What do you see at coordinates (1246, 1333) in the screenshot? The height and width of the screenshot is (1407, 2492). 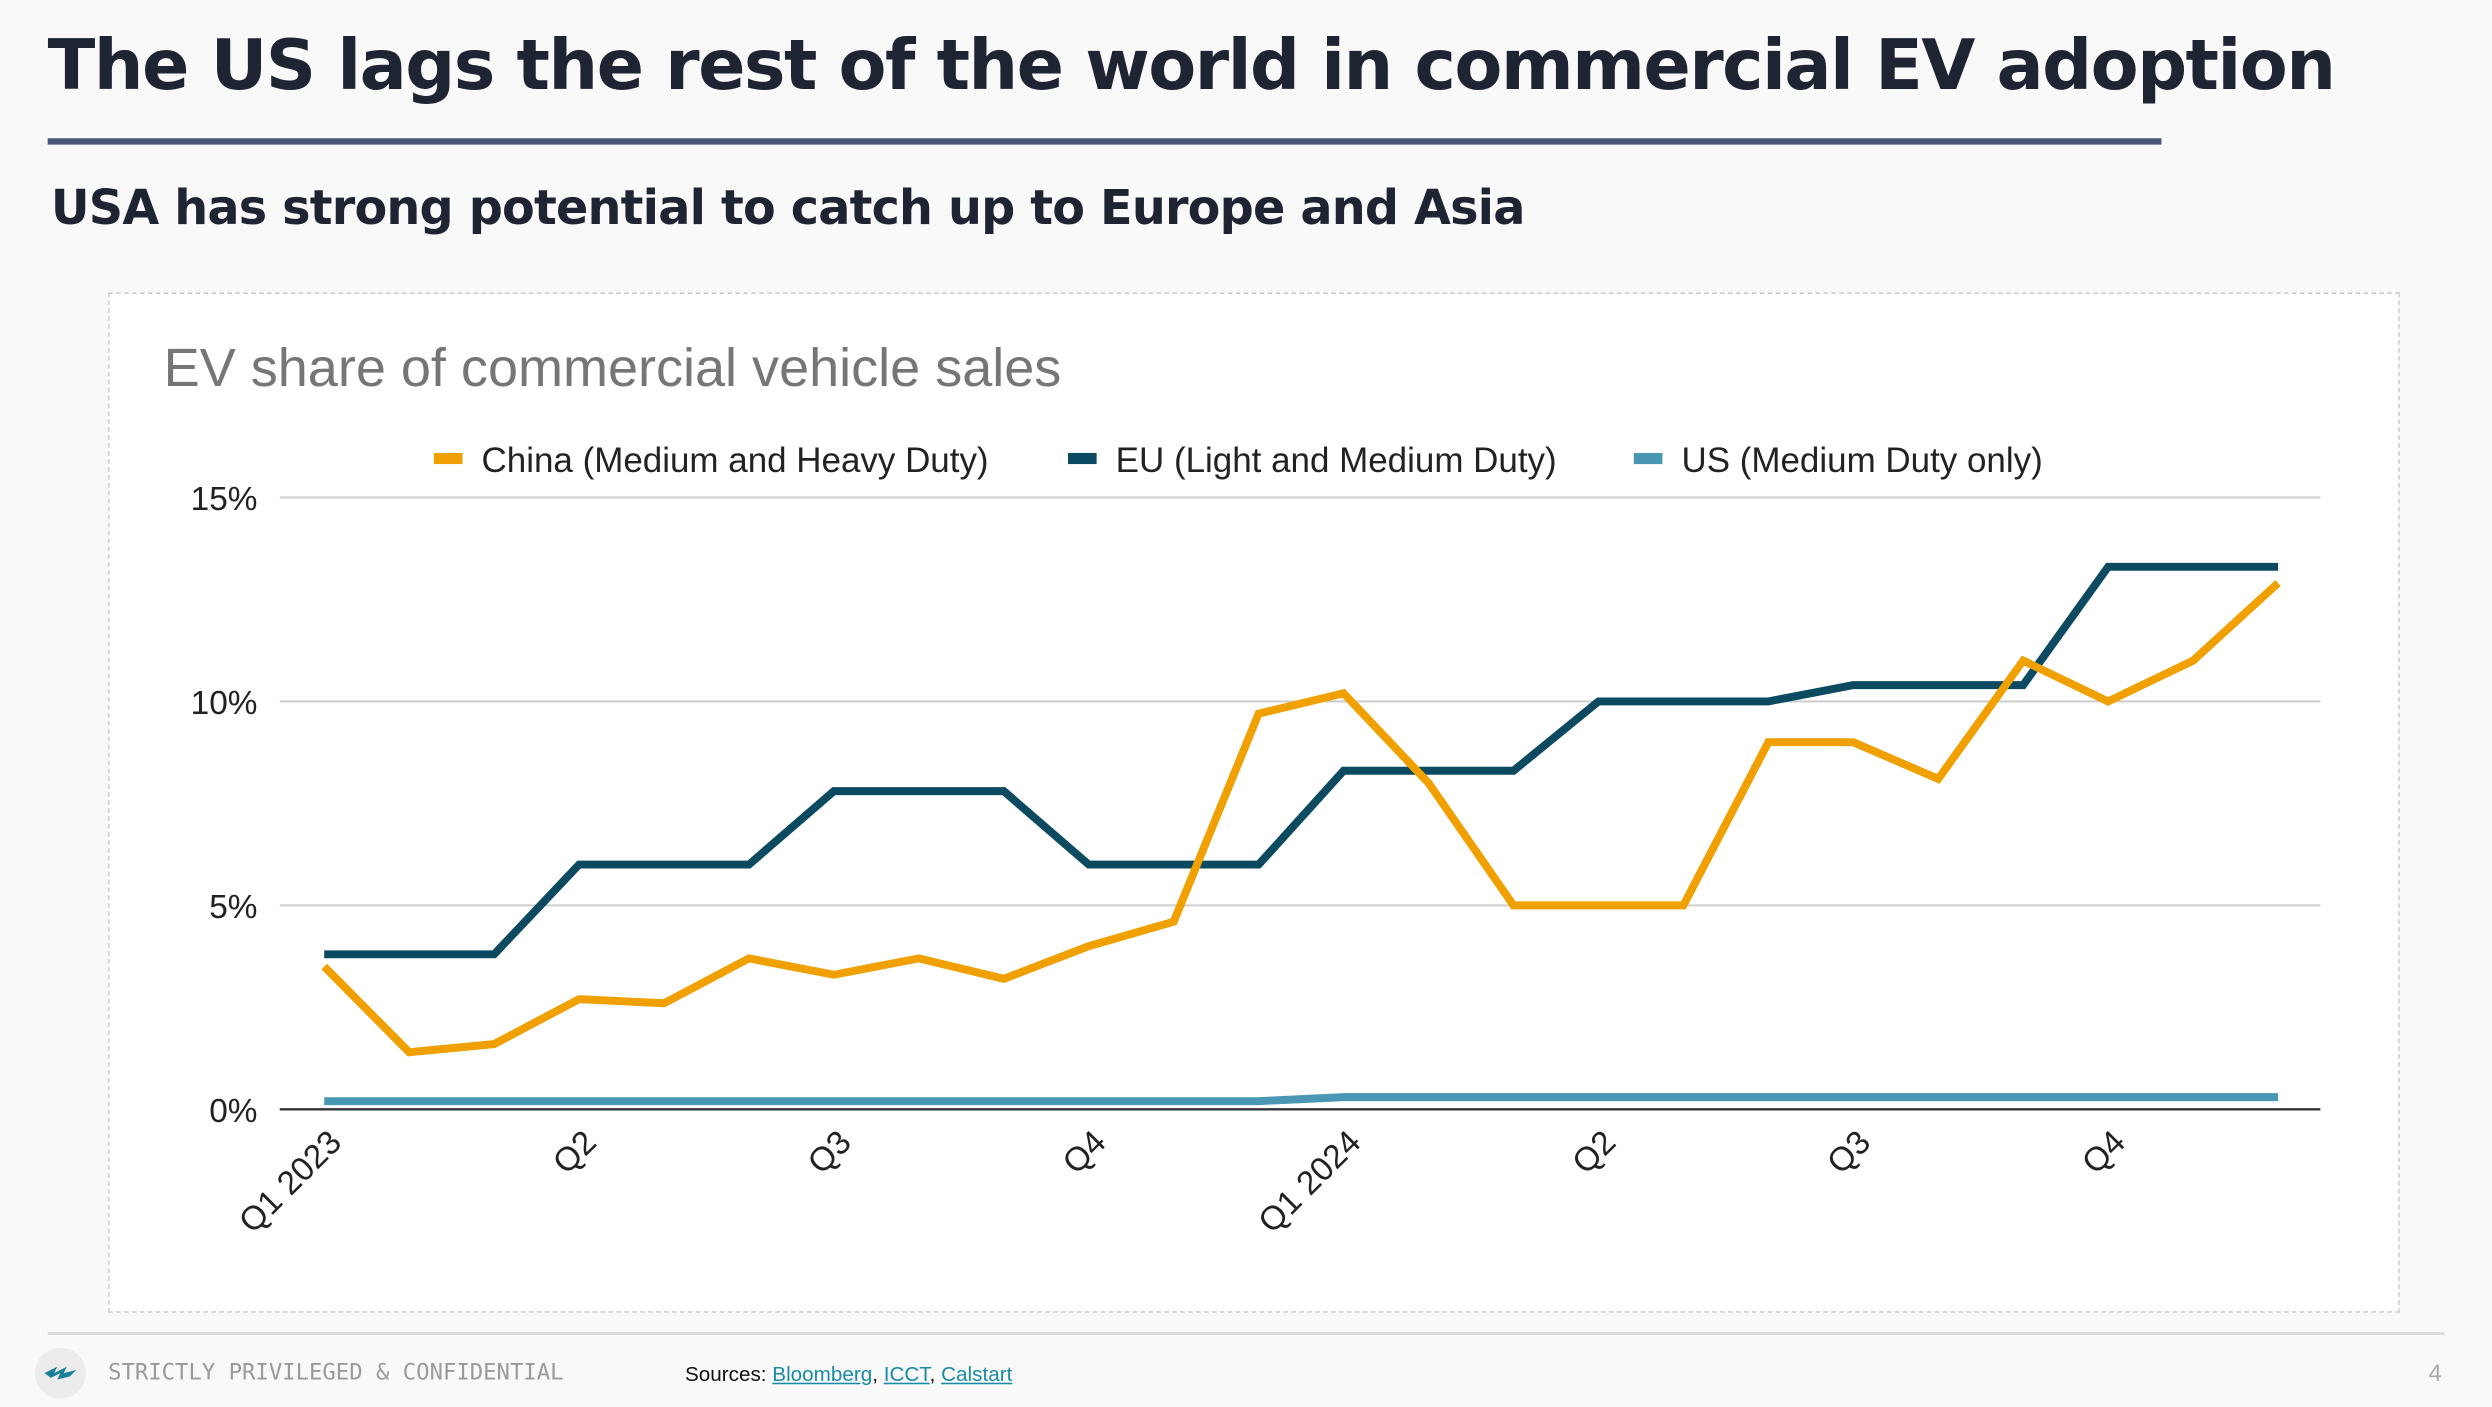 I see `footer-divider` at bounding box center [1246, 1333].